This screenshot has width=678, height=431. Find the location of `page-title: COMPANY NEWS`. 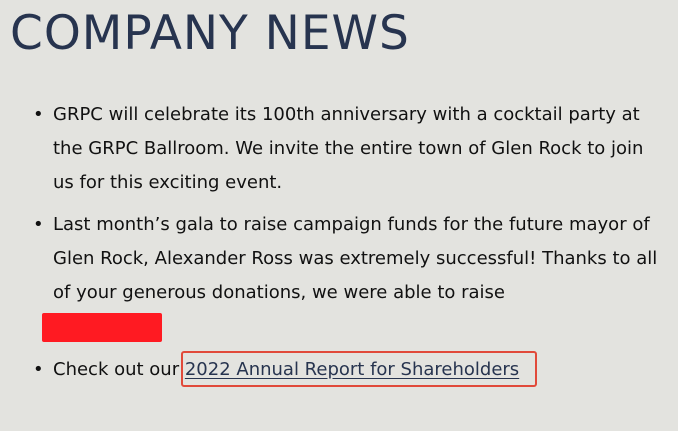

page-title: COMPANY NEWS is located at coordinates (210, 33).